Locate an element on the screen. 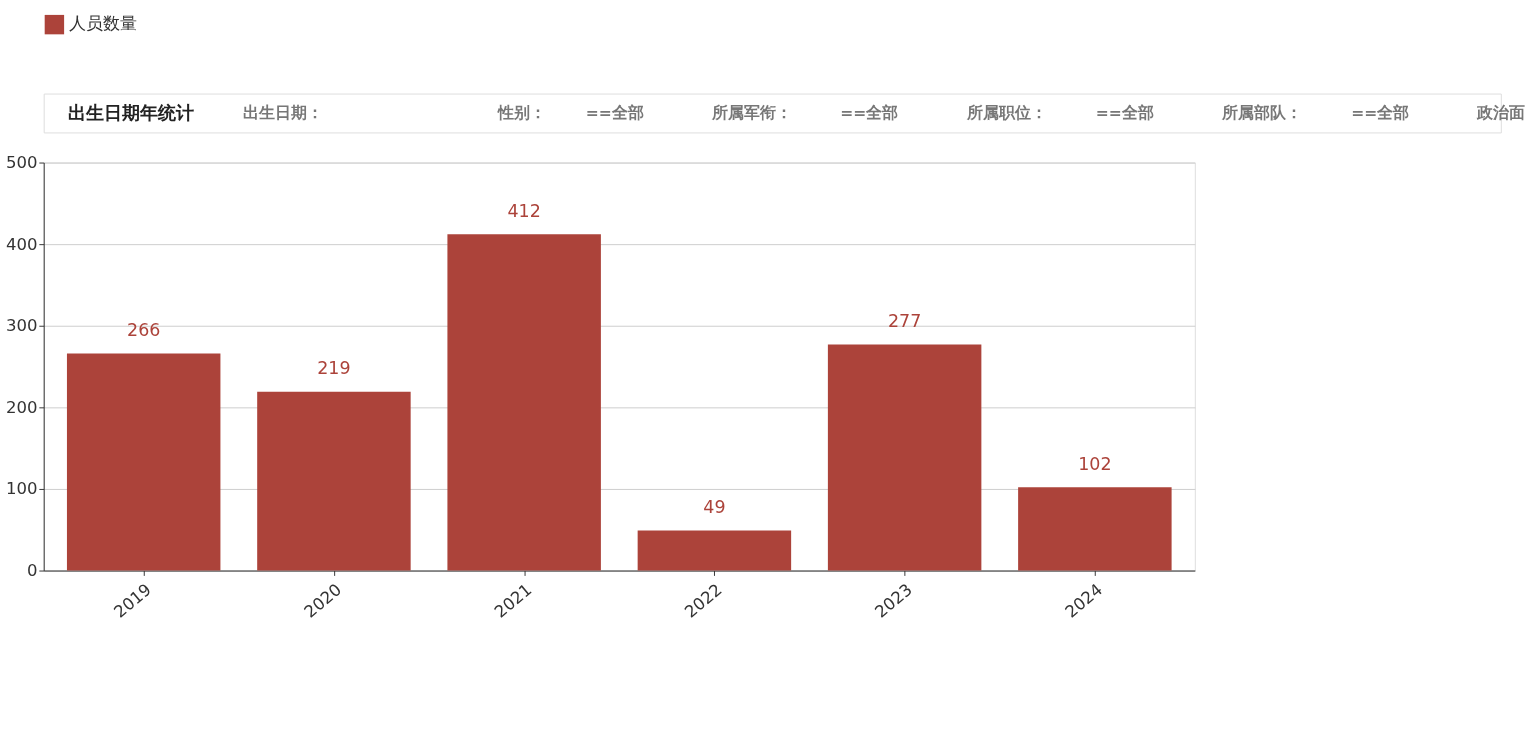 The width and height of the screenshot is (1529, 745). data-label: 277 is located at coordinates (904, 321).